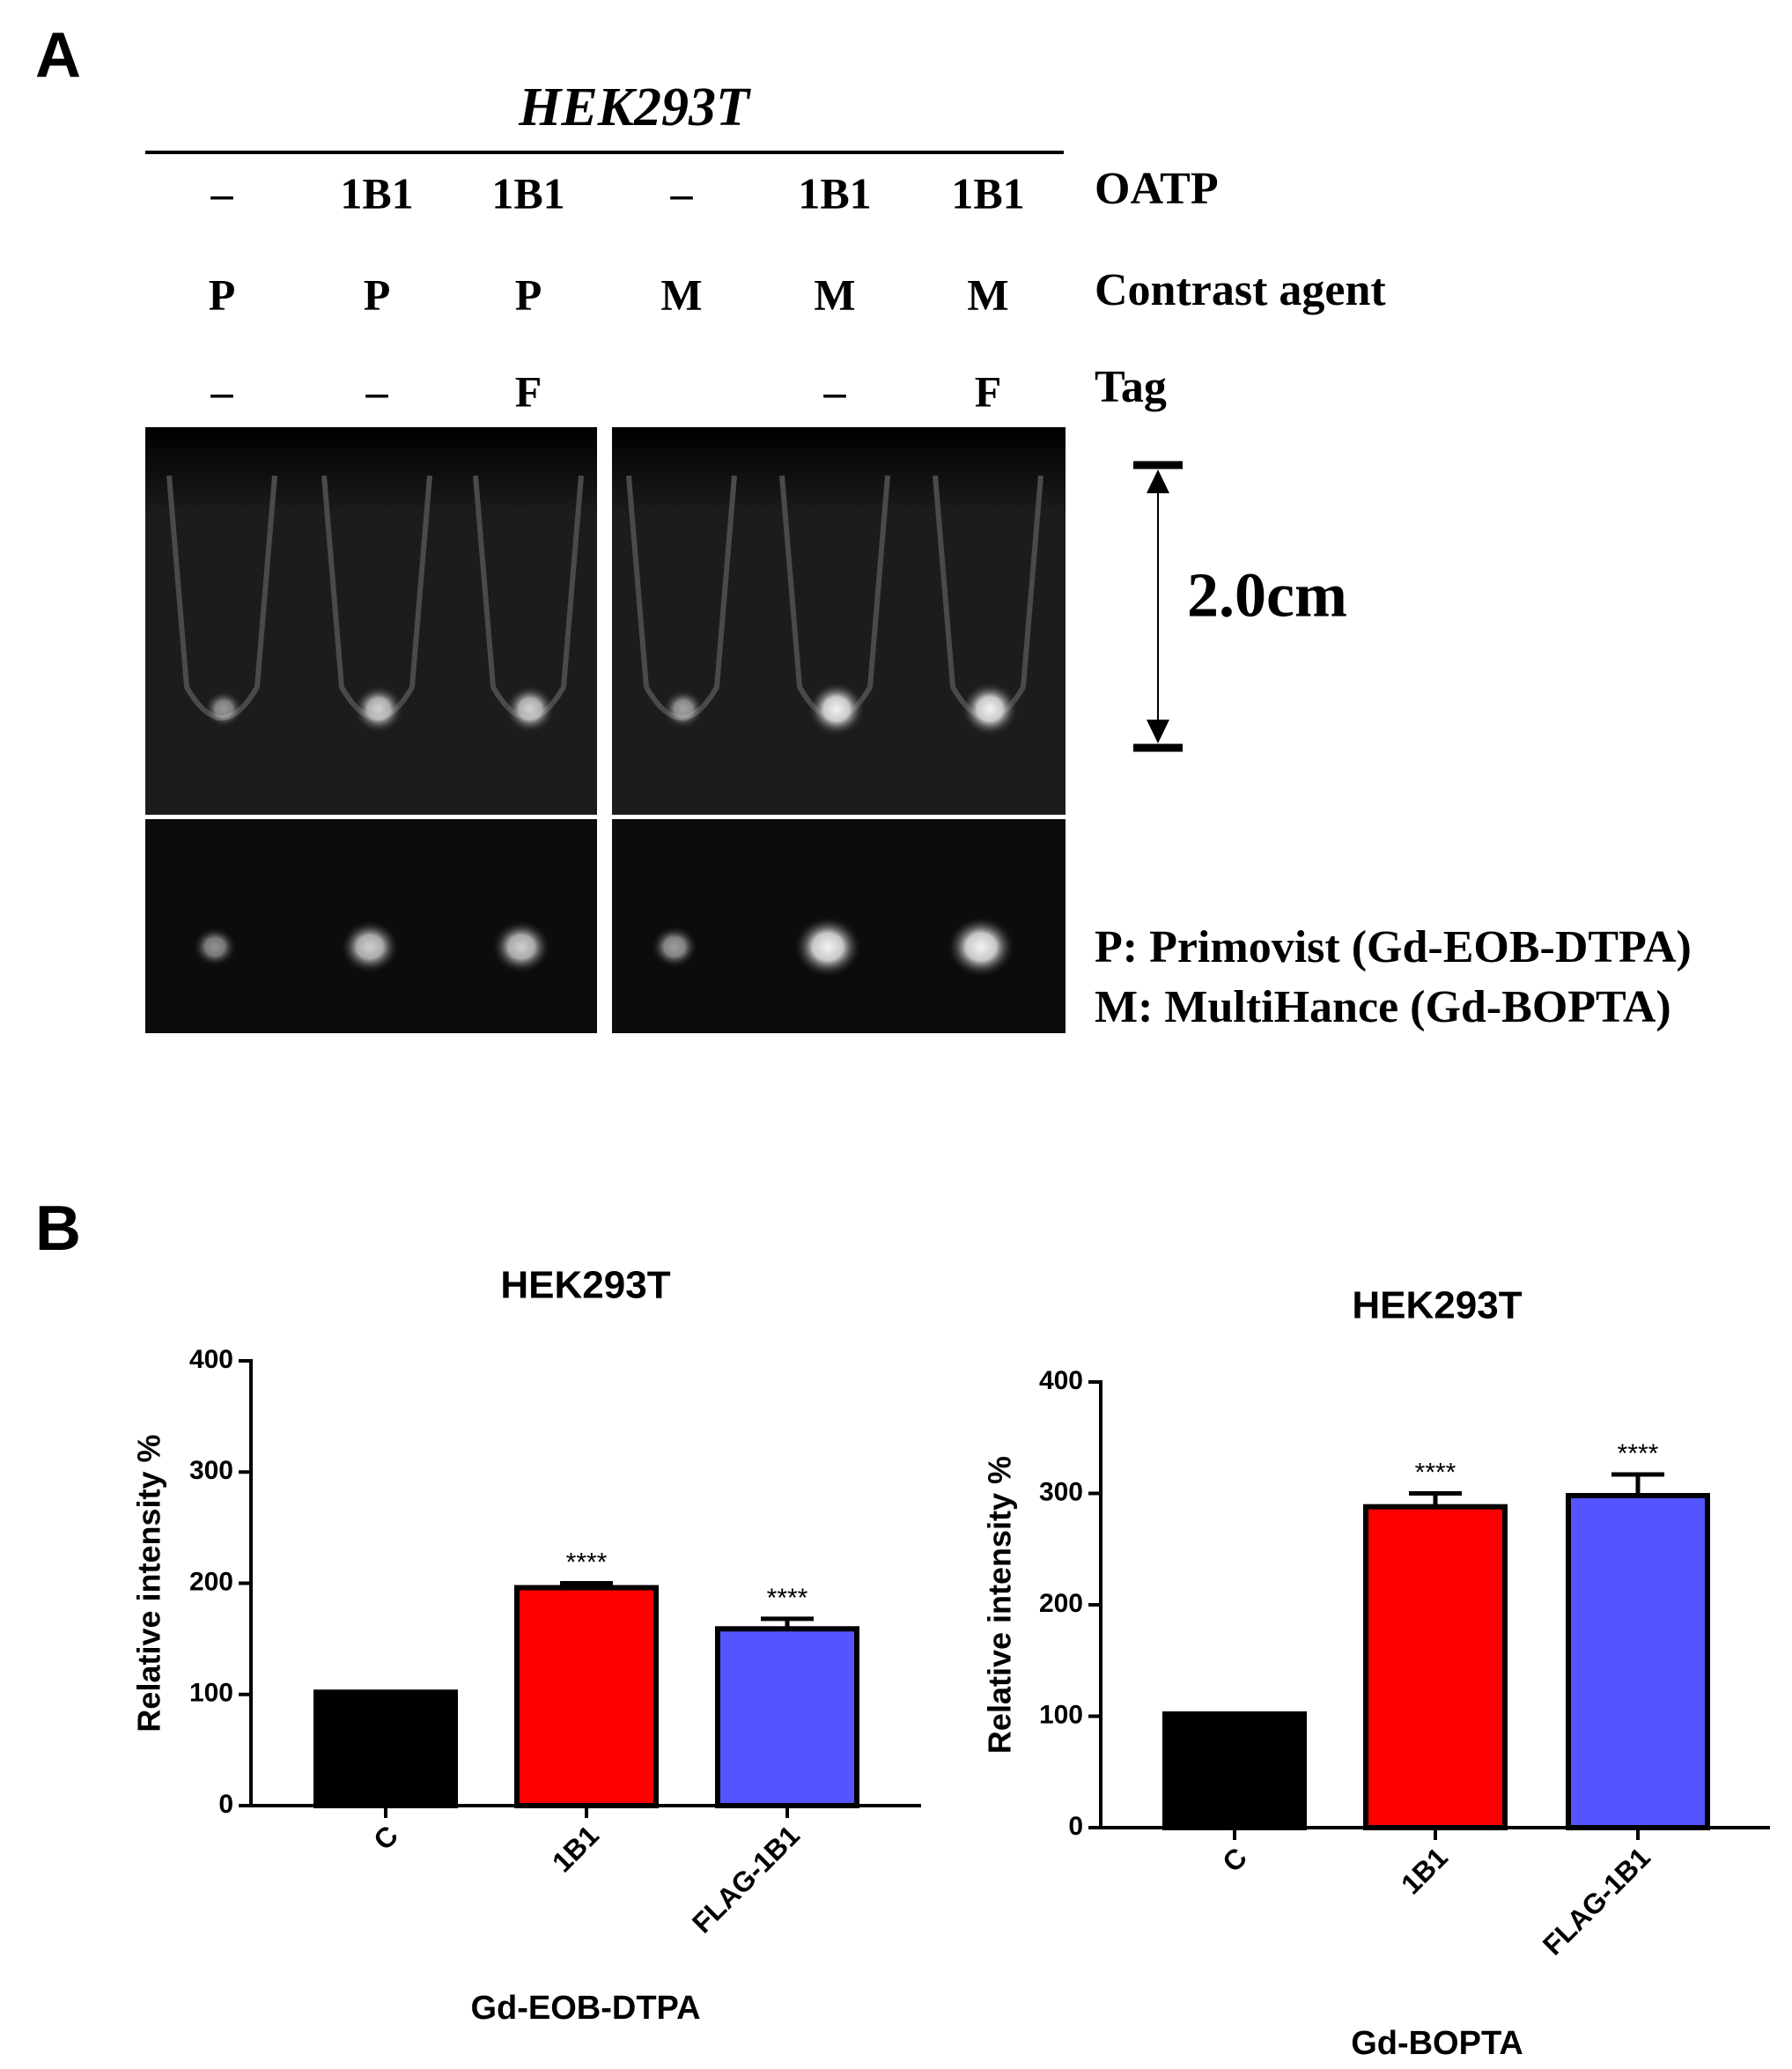 The width and height of the screenshot is (1792, 2069). I want to click on panel-label: B, so click(58, 1228).